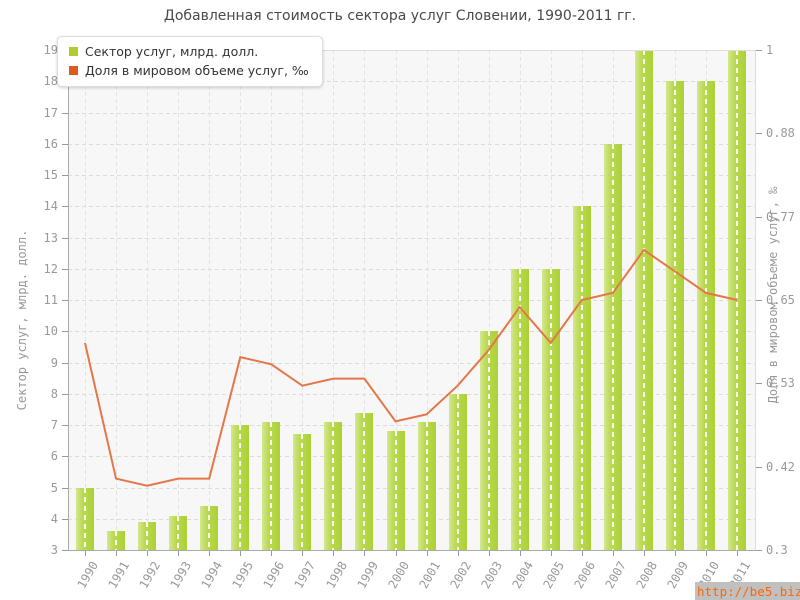  I want to click on x-axis-tick-label: 1999, so click(367, 575).